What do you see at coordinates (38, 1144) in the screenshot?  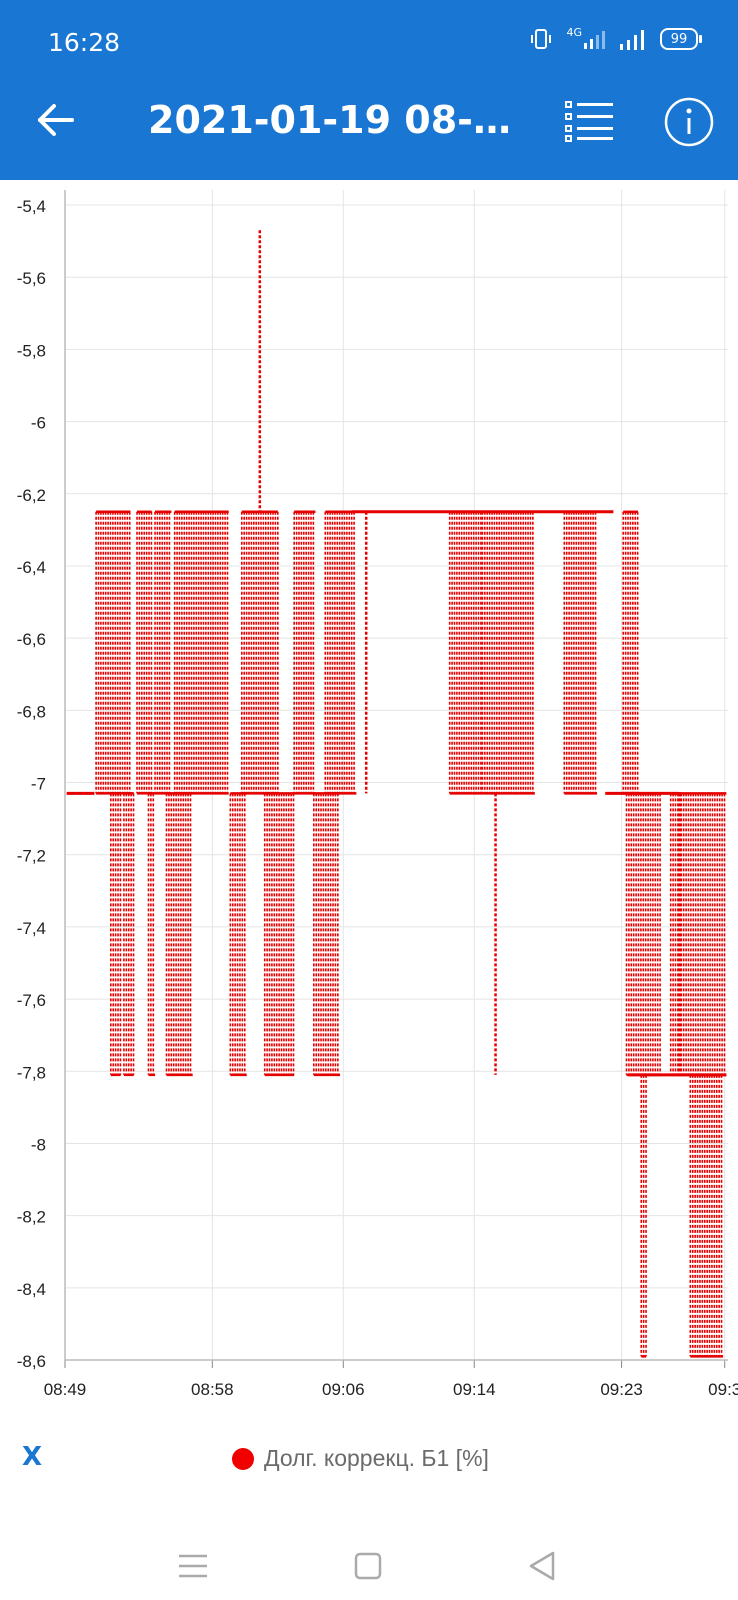 I see `y-tick-label: -8` at bounding box center [38, 1144].